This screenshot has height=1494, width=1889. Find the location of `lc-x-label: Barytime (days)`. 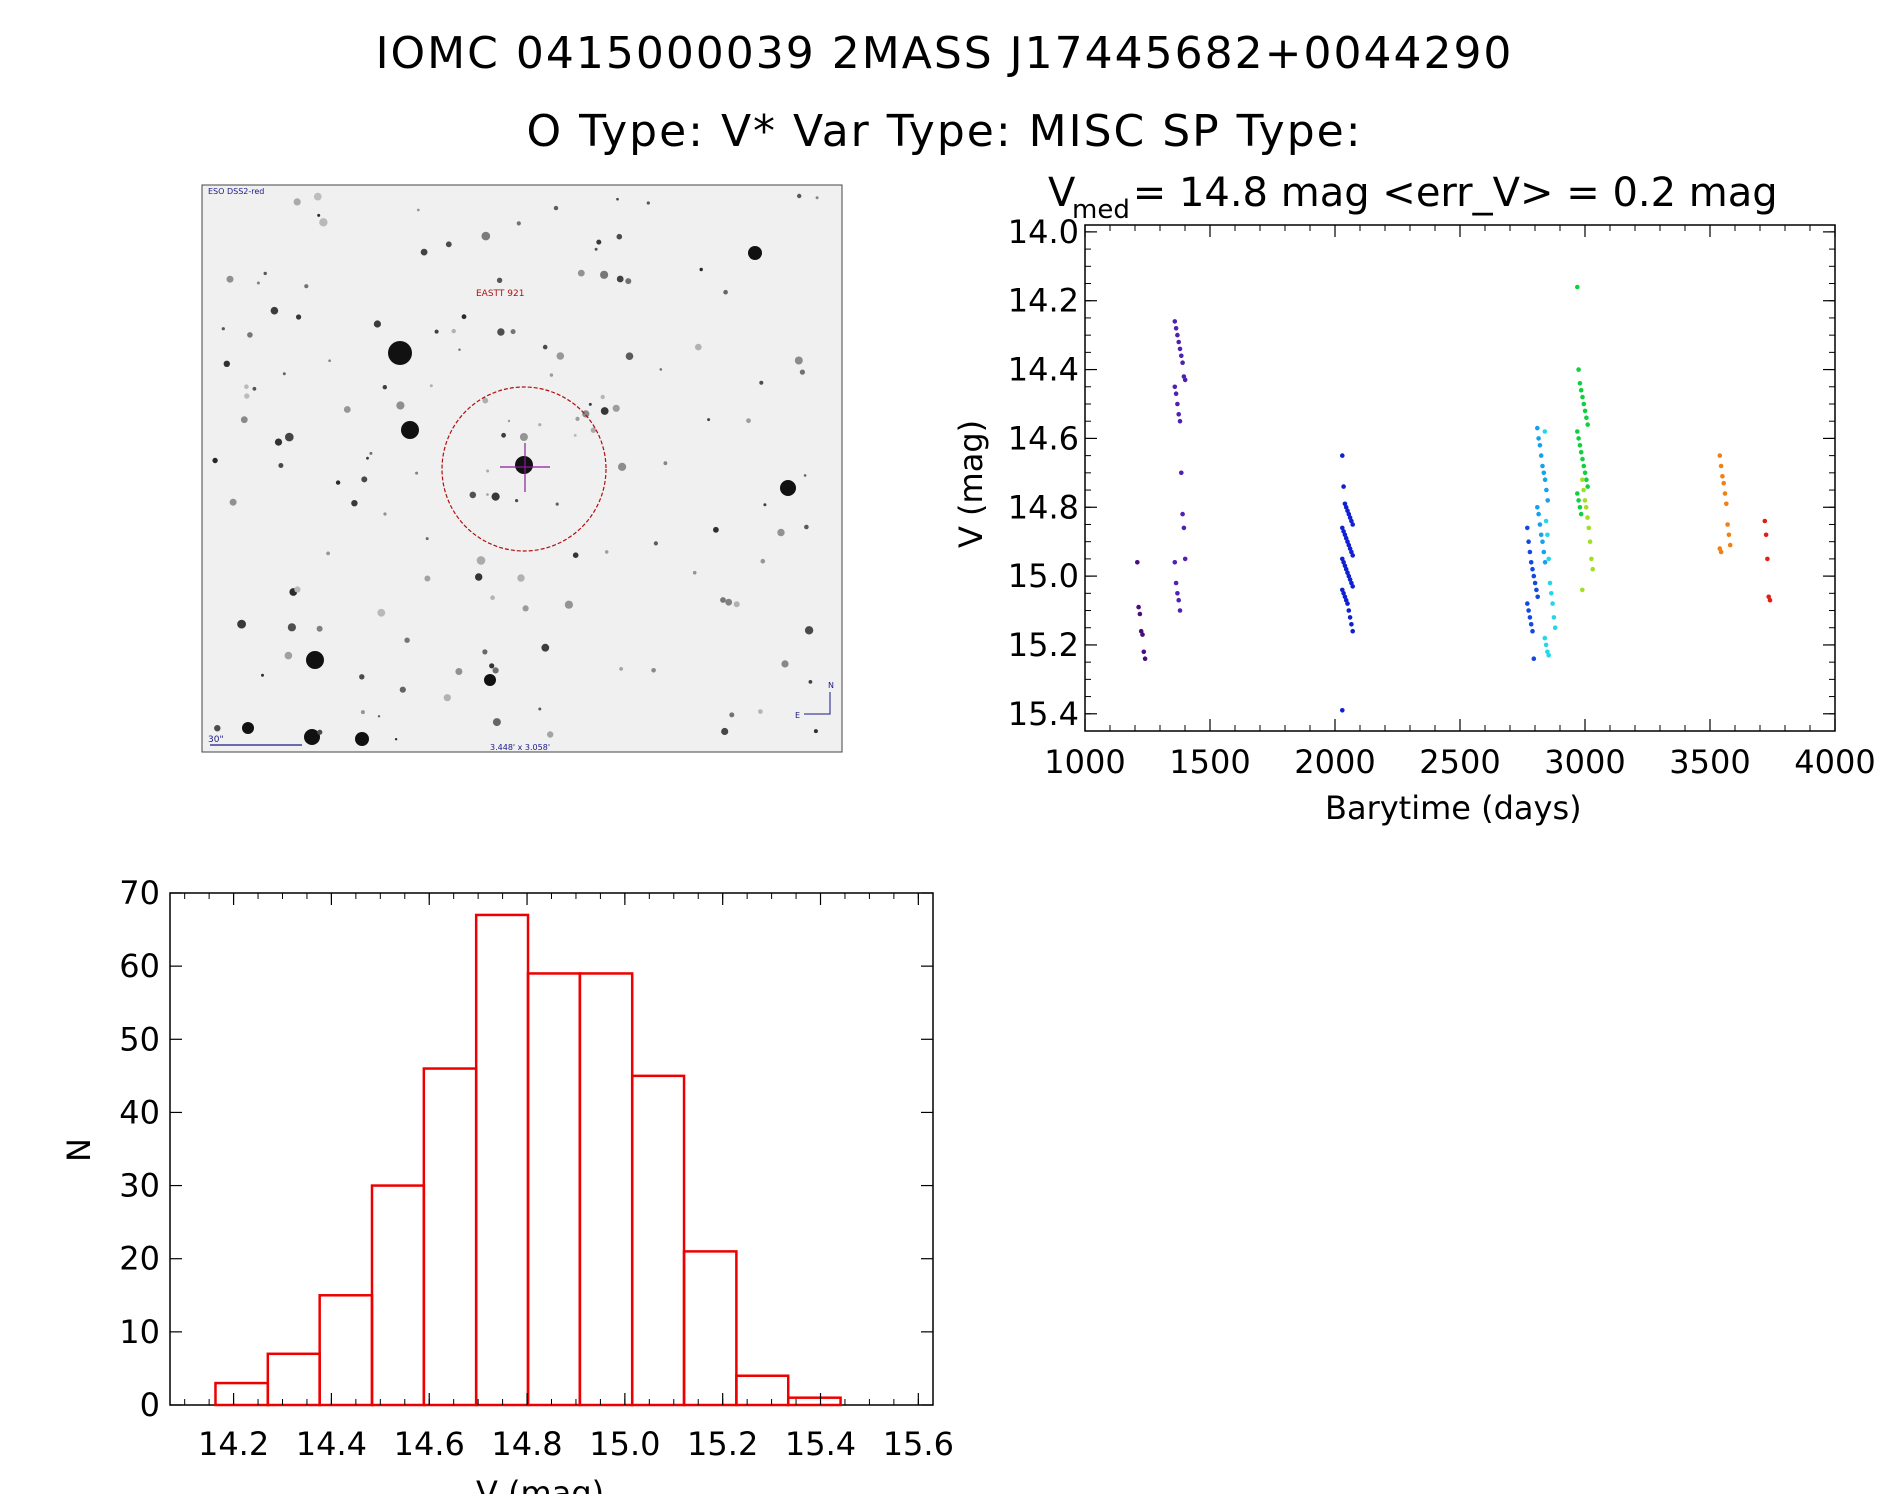

lc-x-label: Barytime (days) is located at coordinates (1453, 808).